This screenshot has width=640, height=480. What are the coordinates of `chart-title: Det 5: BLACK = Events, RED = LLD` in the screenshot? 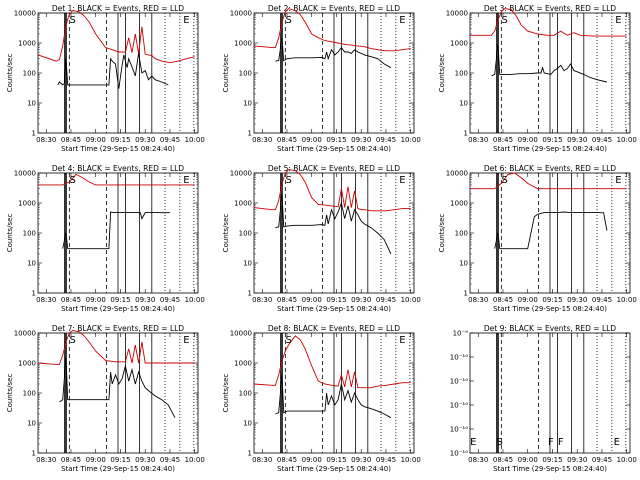 It's located at (334, 168).